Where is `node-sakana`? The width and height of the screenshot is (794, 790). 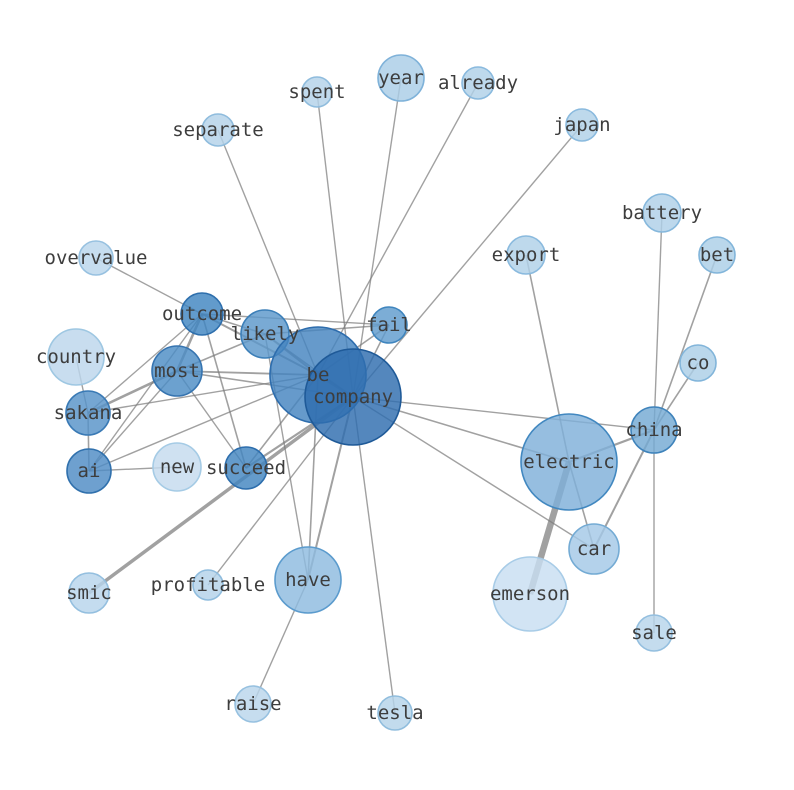 node-sakana is located at coordinates (88, 413).